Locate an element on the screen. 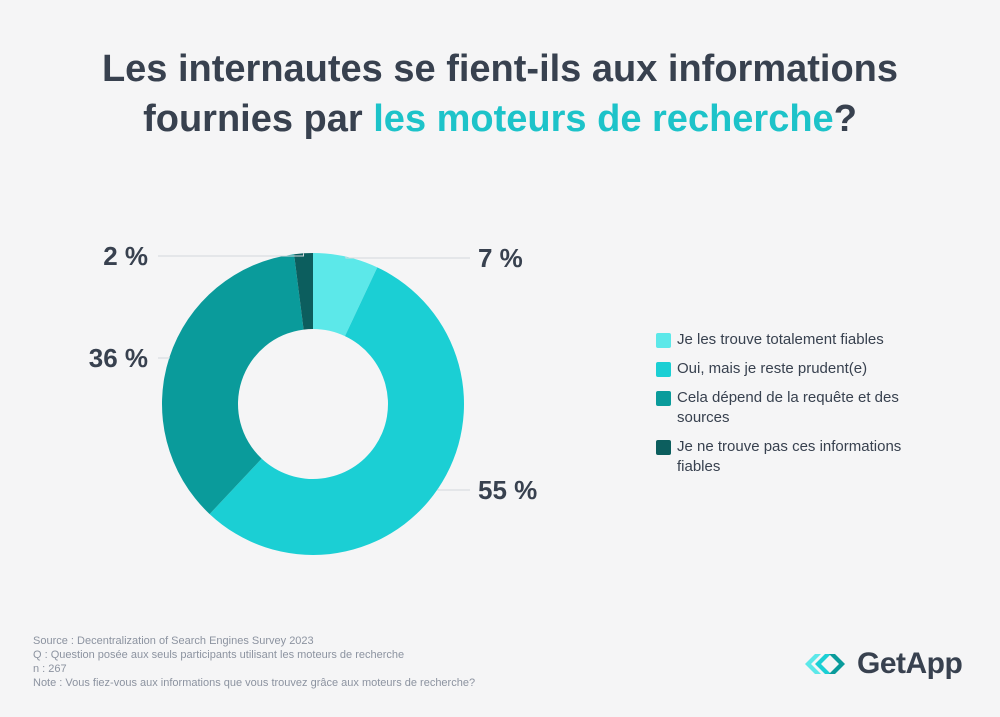 The width and height of the screenshot is (1000, 717). value-label-depends: 36 % is located at coordinates (118, 358).